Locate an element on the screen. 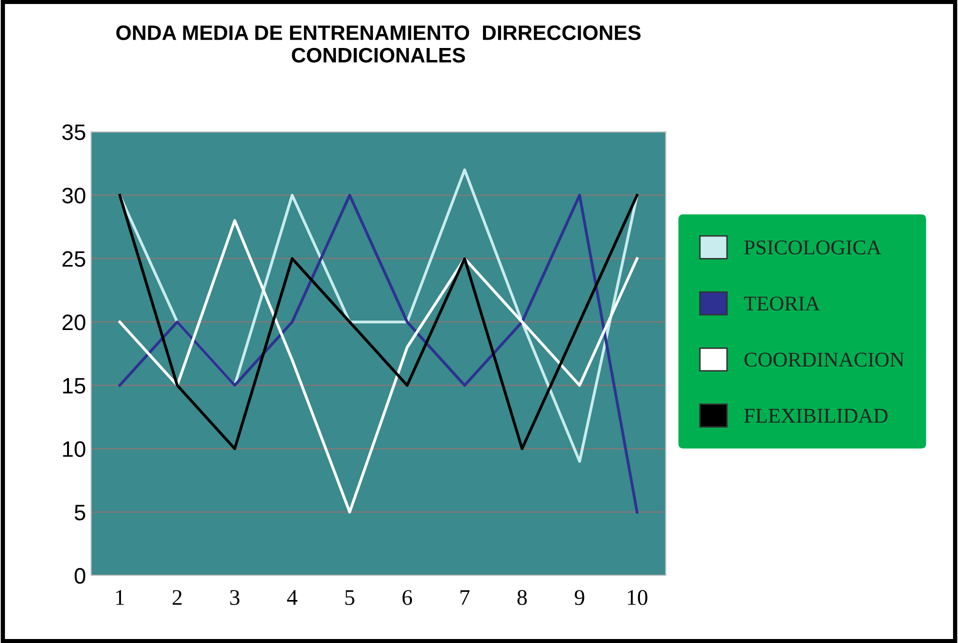 This screenshot has height=643, width=958. legend-label: PSICOLOGICA is located at coordinates (813, 247).